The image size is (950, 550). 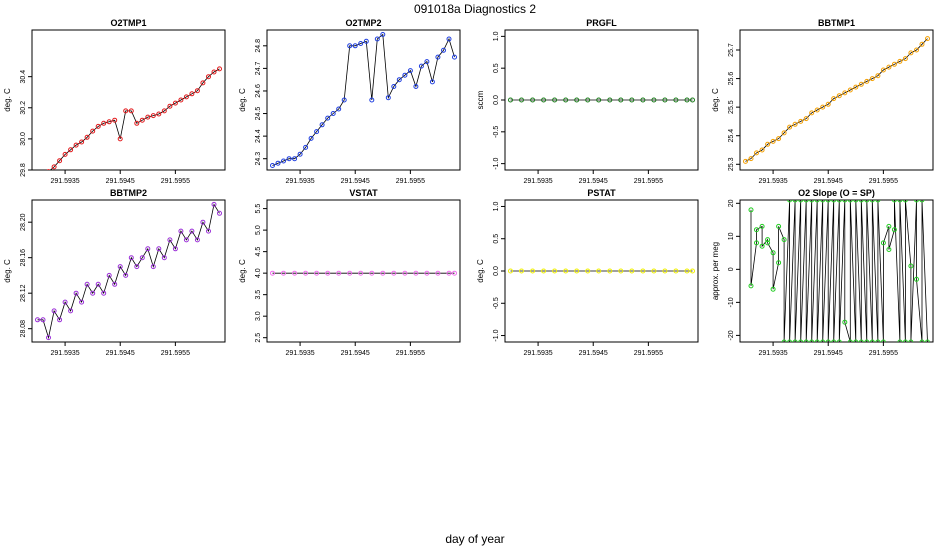 I want to click on y-axis-label: deg. C, so click(x=715, y=100).